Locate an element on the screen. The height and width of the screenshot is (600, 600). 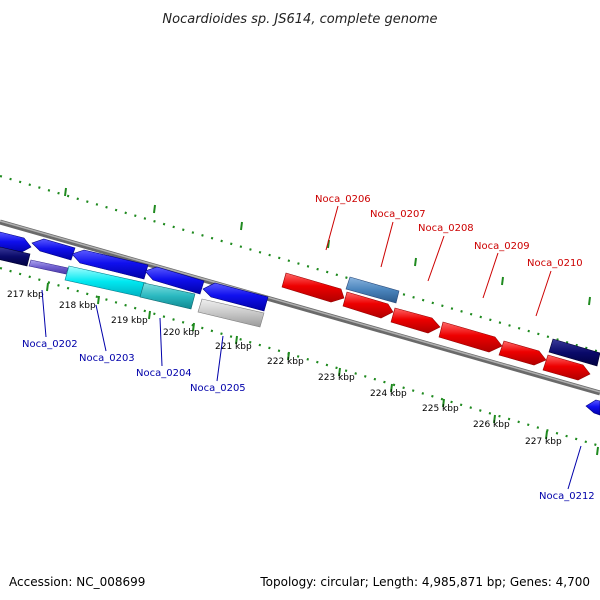
kbp-label: 226 kbp is located at coordinates (491, 425).